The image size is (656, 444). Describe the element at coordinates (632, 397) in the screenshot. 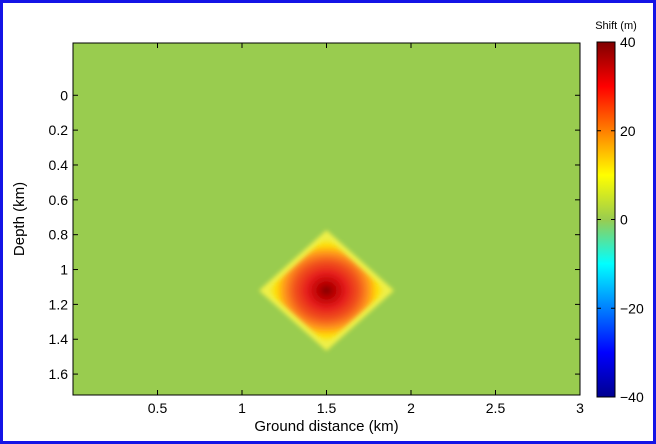

I see `colorbar-tick-label: −40` at that location.